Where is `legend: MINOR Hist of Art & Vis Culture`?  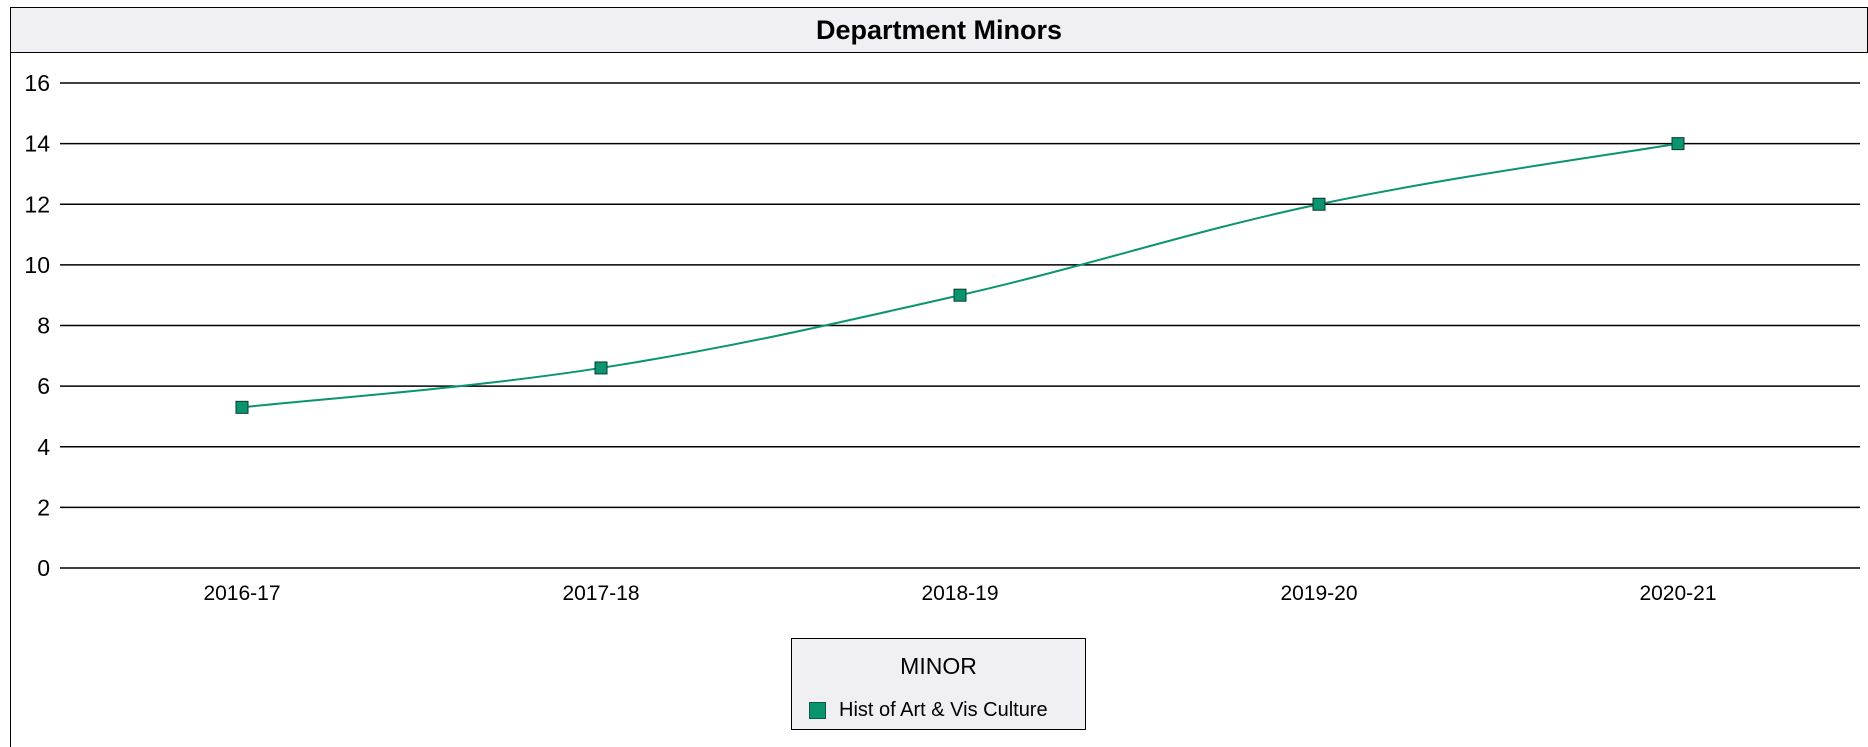 legend: MINOR Hist of Art & Vis Culture is located at coordinates (938, 684).